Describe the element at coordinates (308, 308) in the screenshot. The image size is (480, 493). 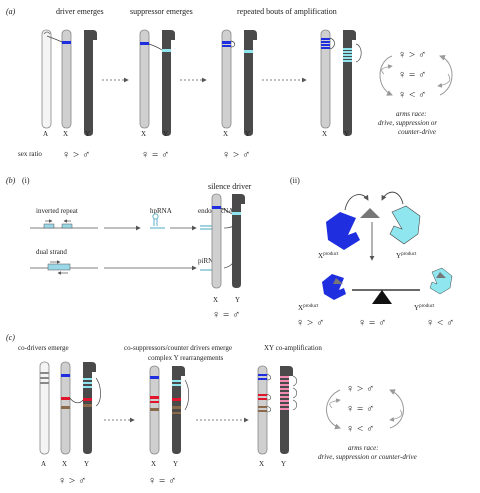
I see `x-product-label-bottom: Xproduct` at that location.